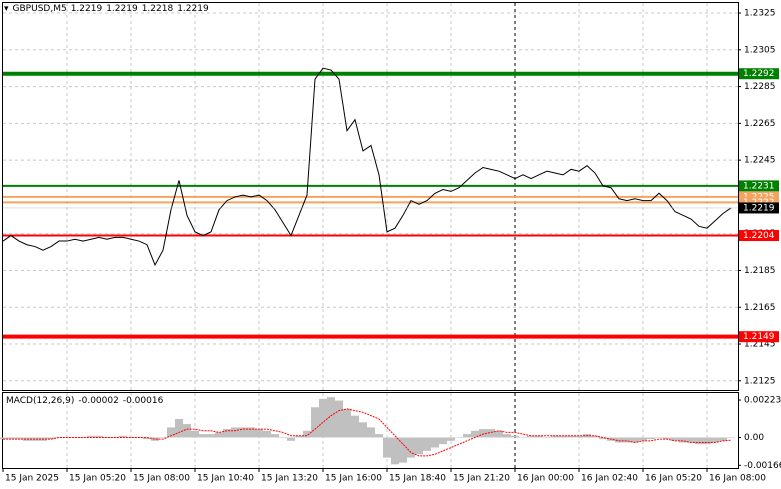  Describe the element at coordinates (673, 479) in the screenshot. I see `x-tick-label: 16 Jan 05:20` at that location.